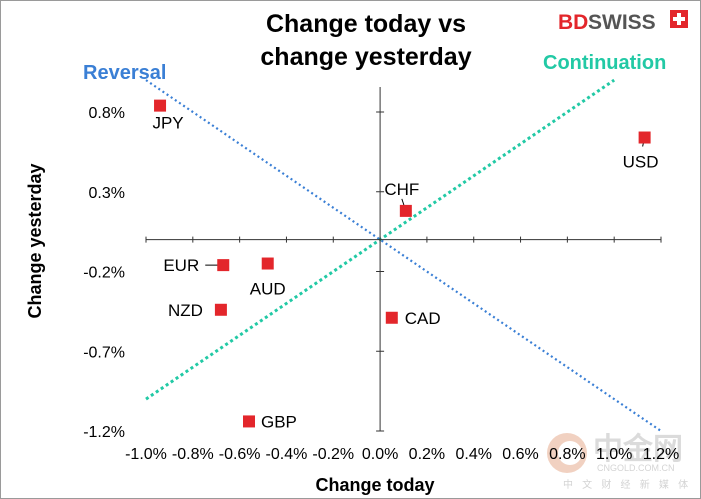 This screenshot has height=499, width=701. What do you see at coordinates (380, 454) in the screenshot?
I see `x-tick-label: 0.0%` at bounding box center [380, 454].